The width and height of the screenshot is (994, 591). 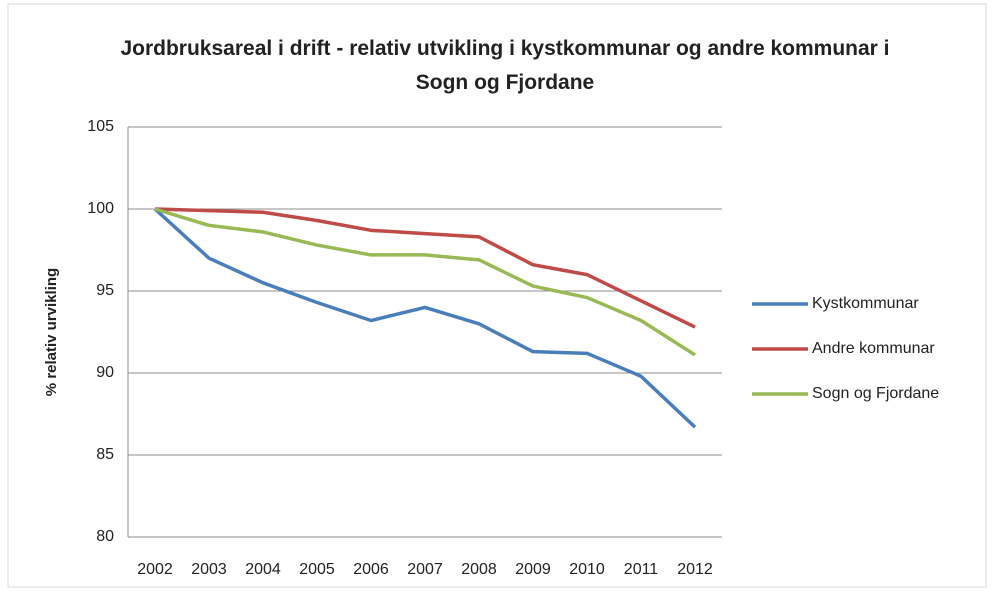 I want to click on x-tick-label: 2010, so click(x=587, y=569).